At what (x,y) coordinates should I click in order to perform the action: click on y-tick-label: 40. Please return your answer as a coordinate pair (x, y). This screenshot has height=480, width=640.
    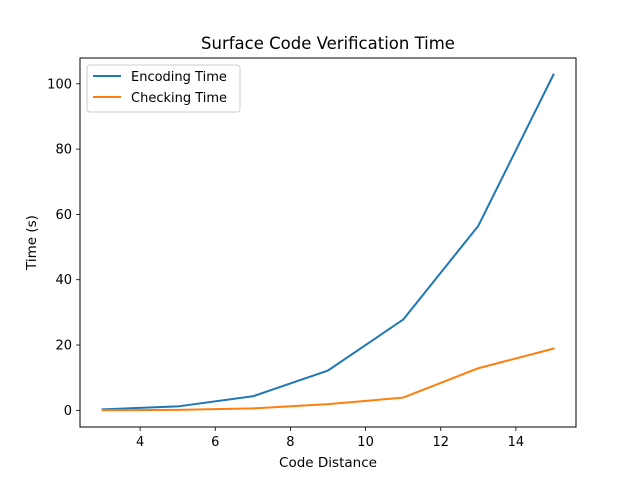
    Looking at the image, I should click on (63, 280).